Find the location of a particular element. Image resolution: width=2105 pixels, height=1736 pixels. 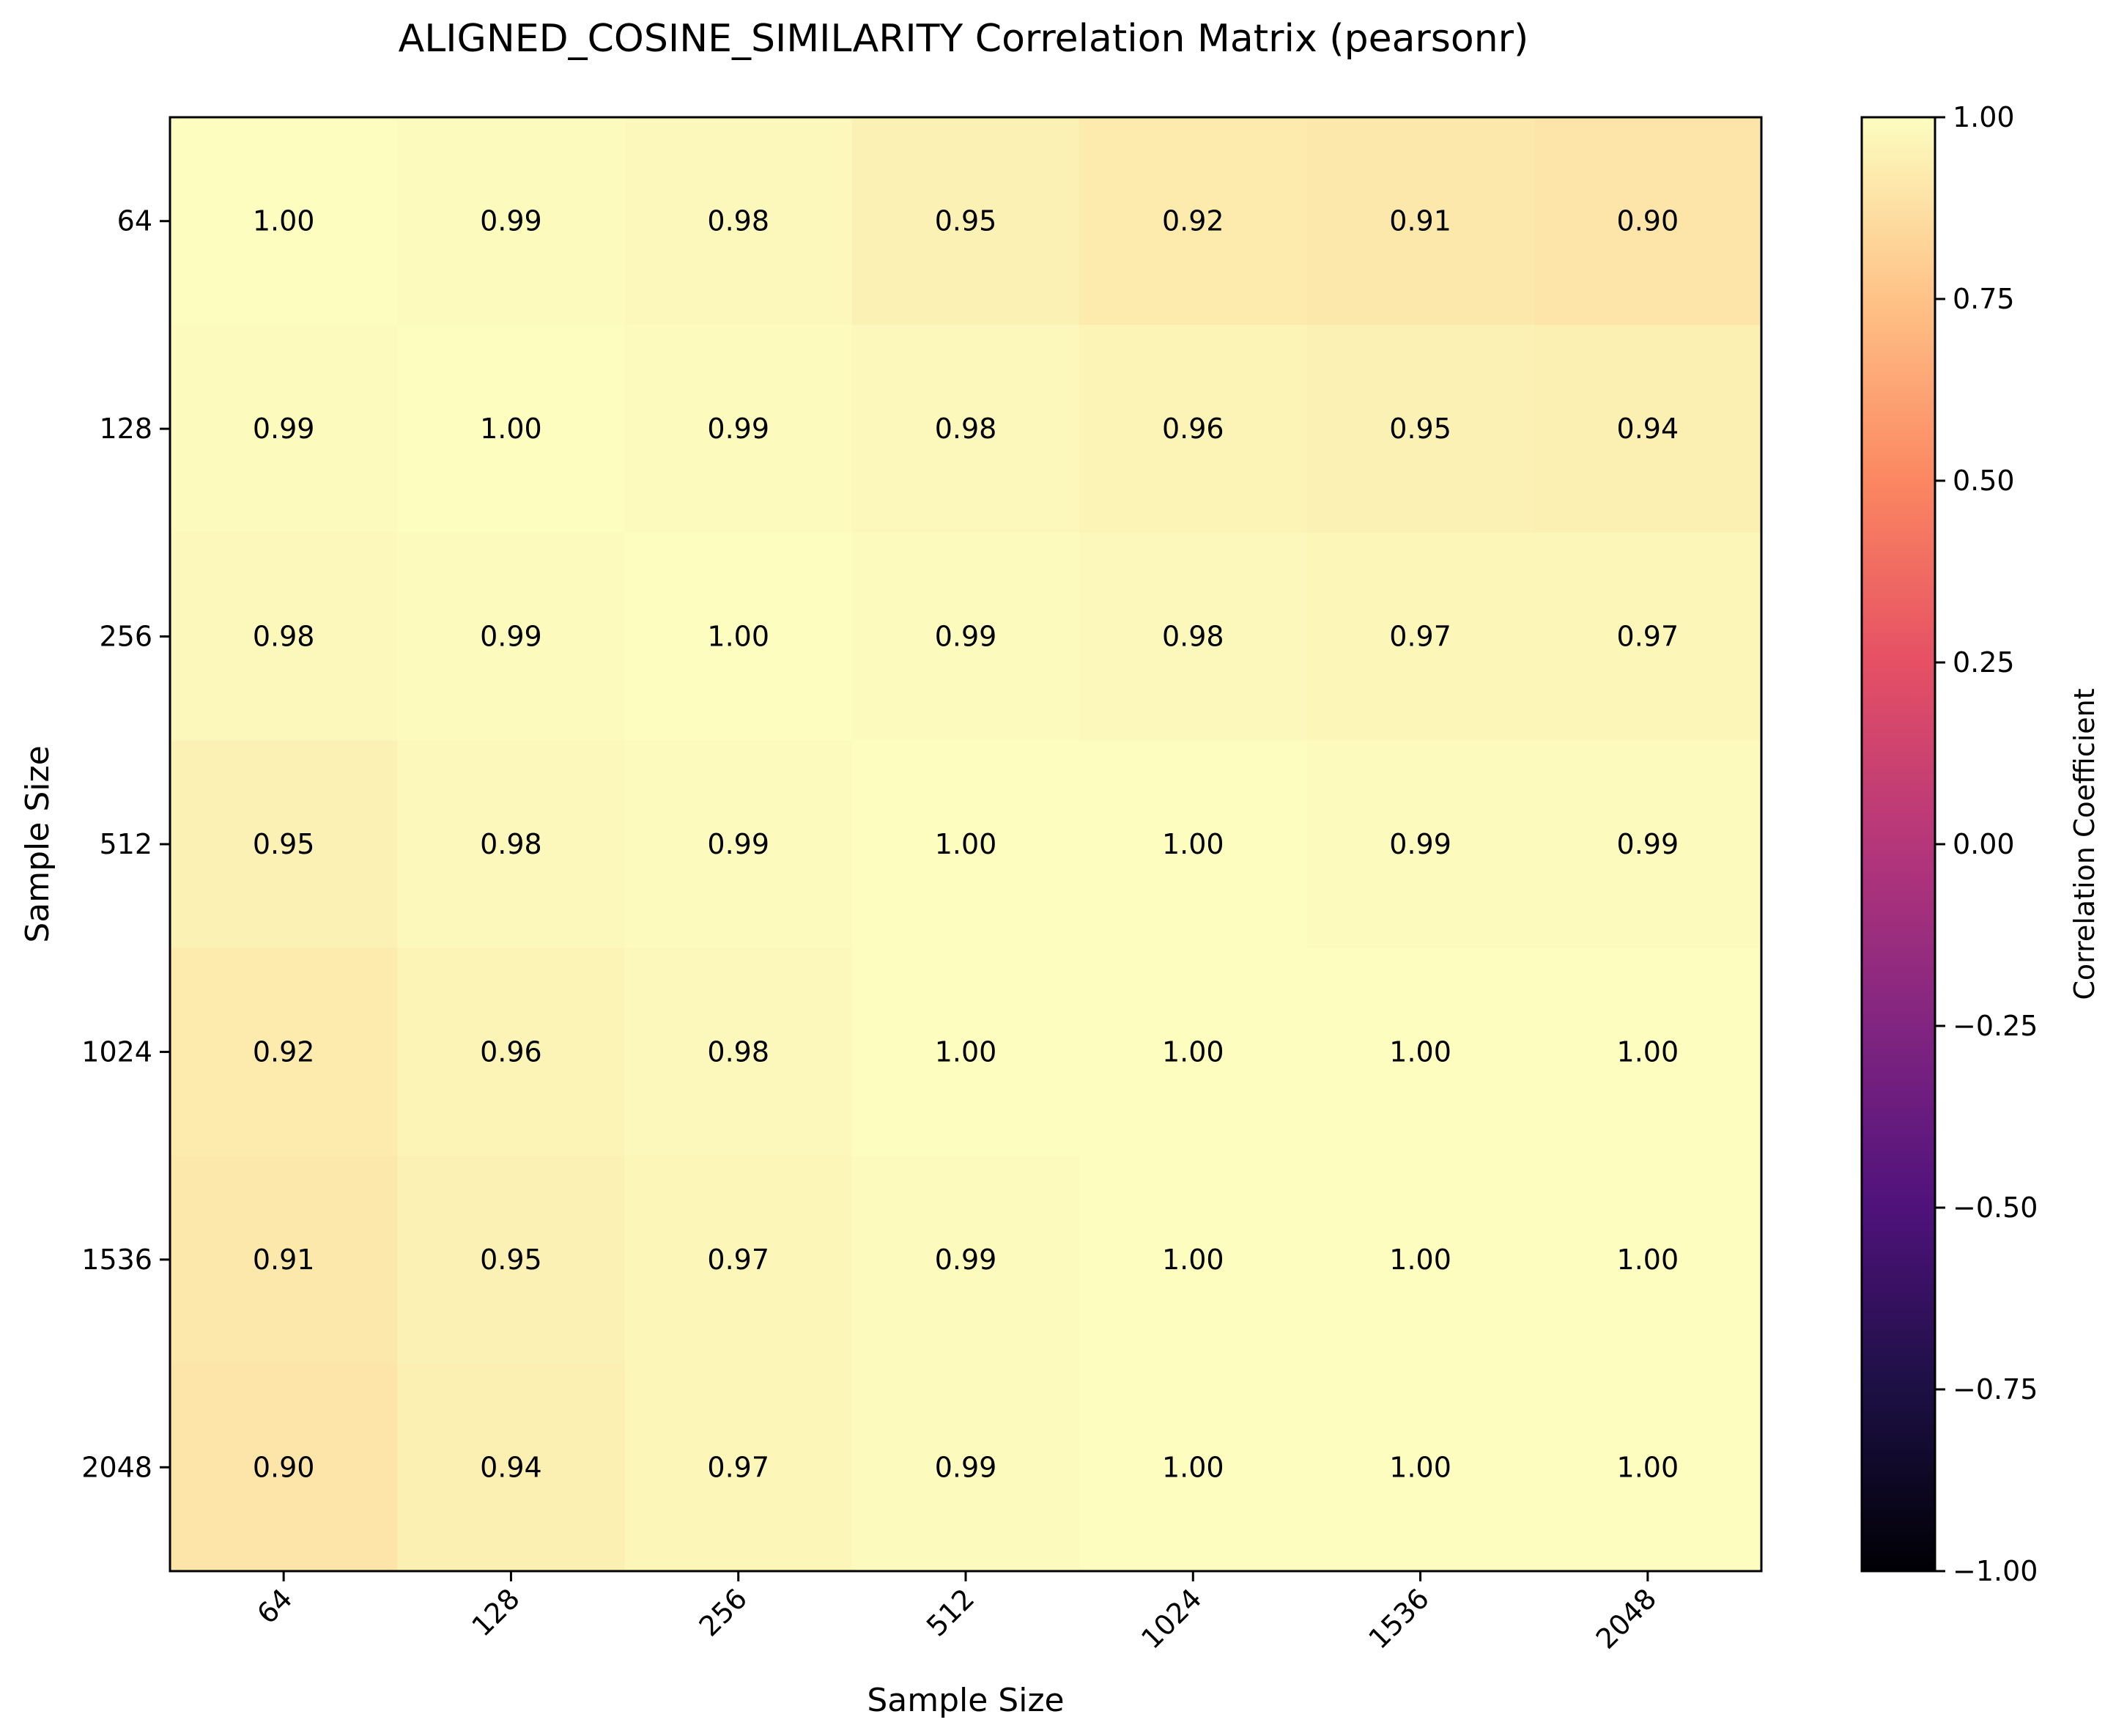

x-tick-label: 512 is located at coordinates (950, 1612).